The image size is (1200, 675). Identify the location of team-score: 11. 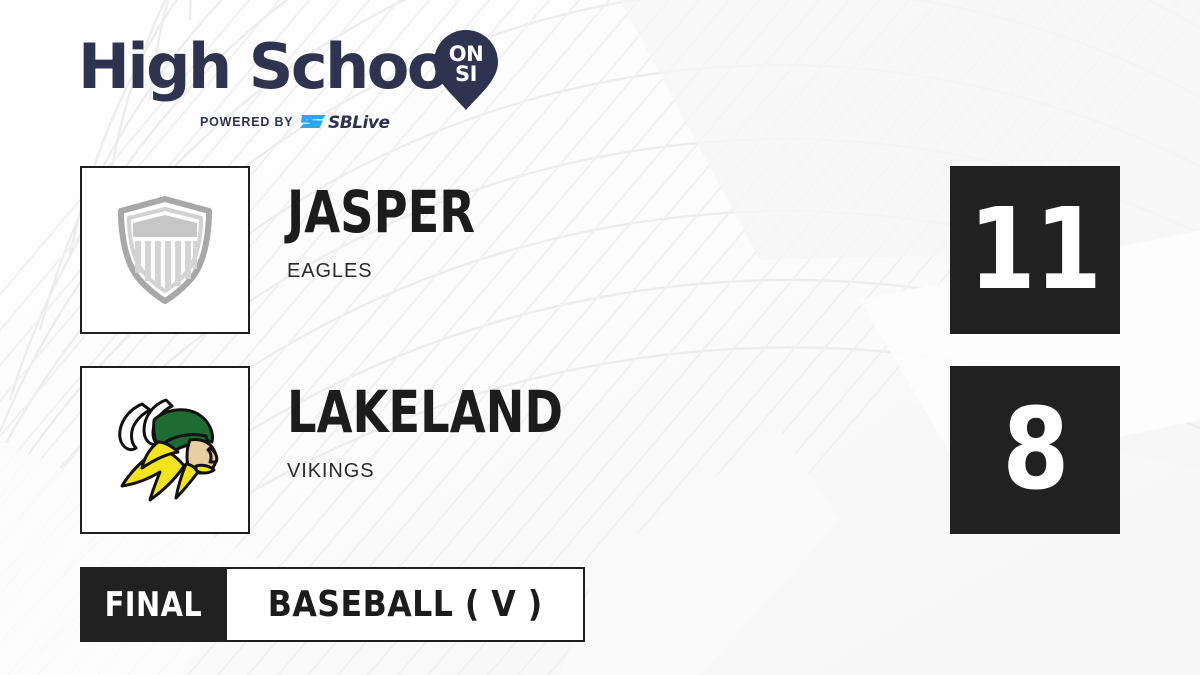
(1035, 250).